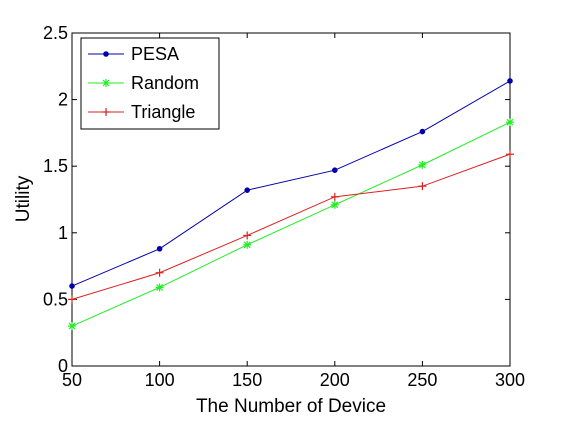 Image resolution: width=561 pixels, height=425 pixels. I want to click on x-axis-title: The Number of Device, so click(291, 406).